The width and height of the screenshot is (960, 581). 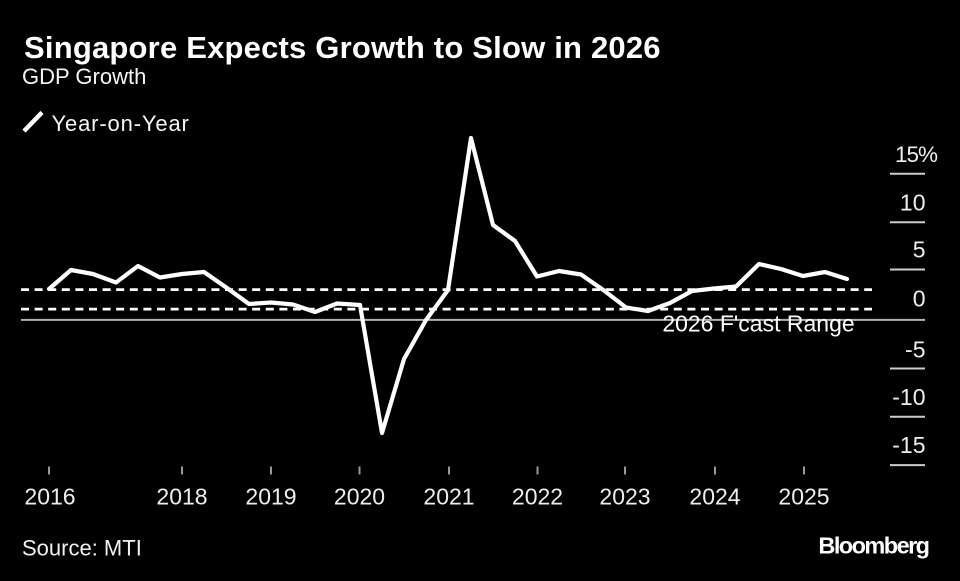 I want to click on svg-text: 2018, so click(x=181, y=497).